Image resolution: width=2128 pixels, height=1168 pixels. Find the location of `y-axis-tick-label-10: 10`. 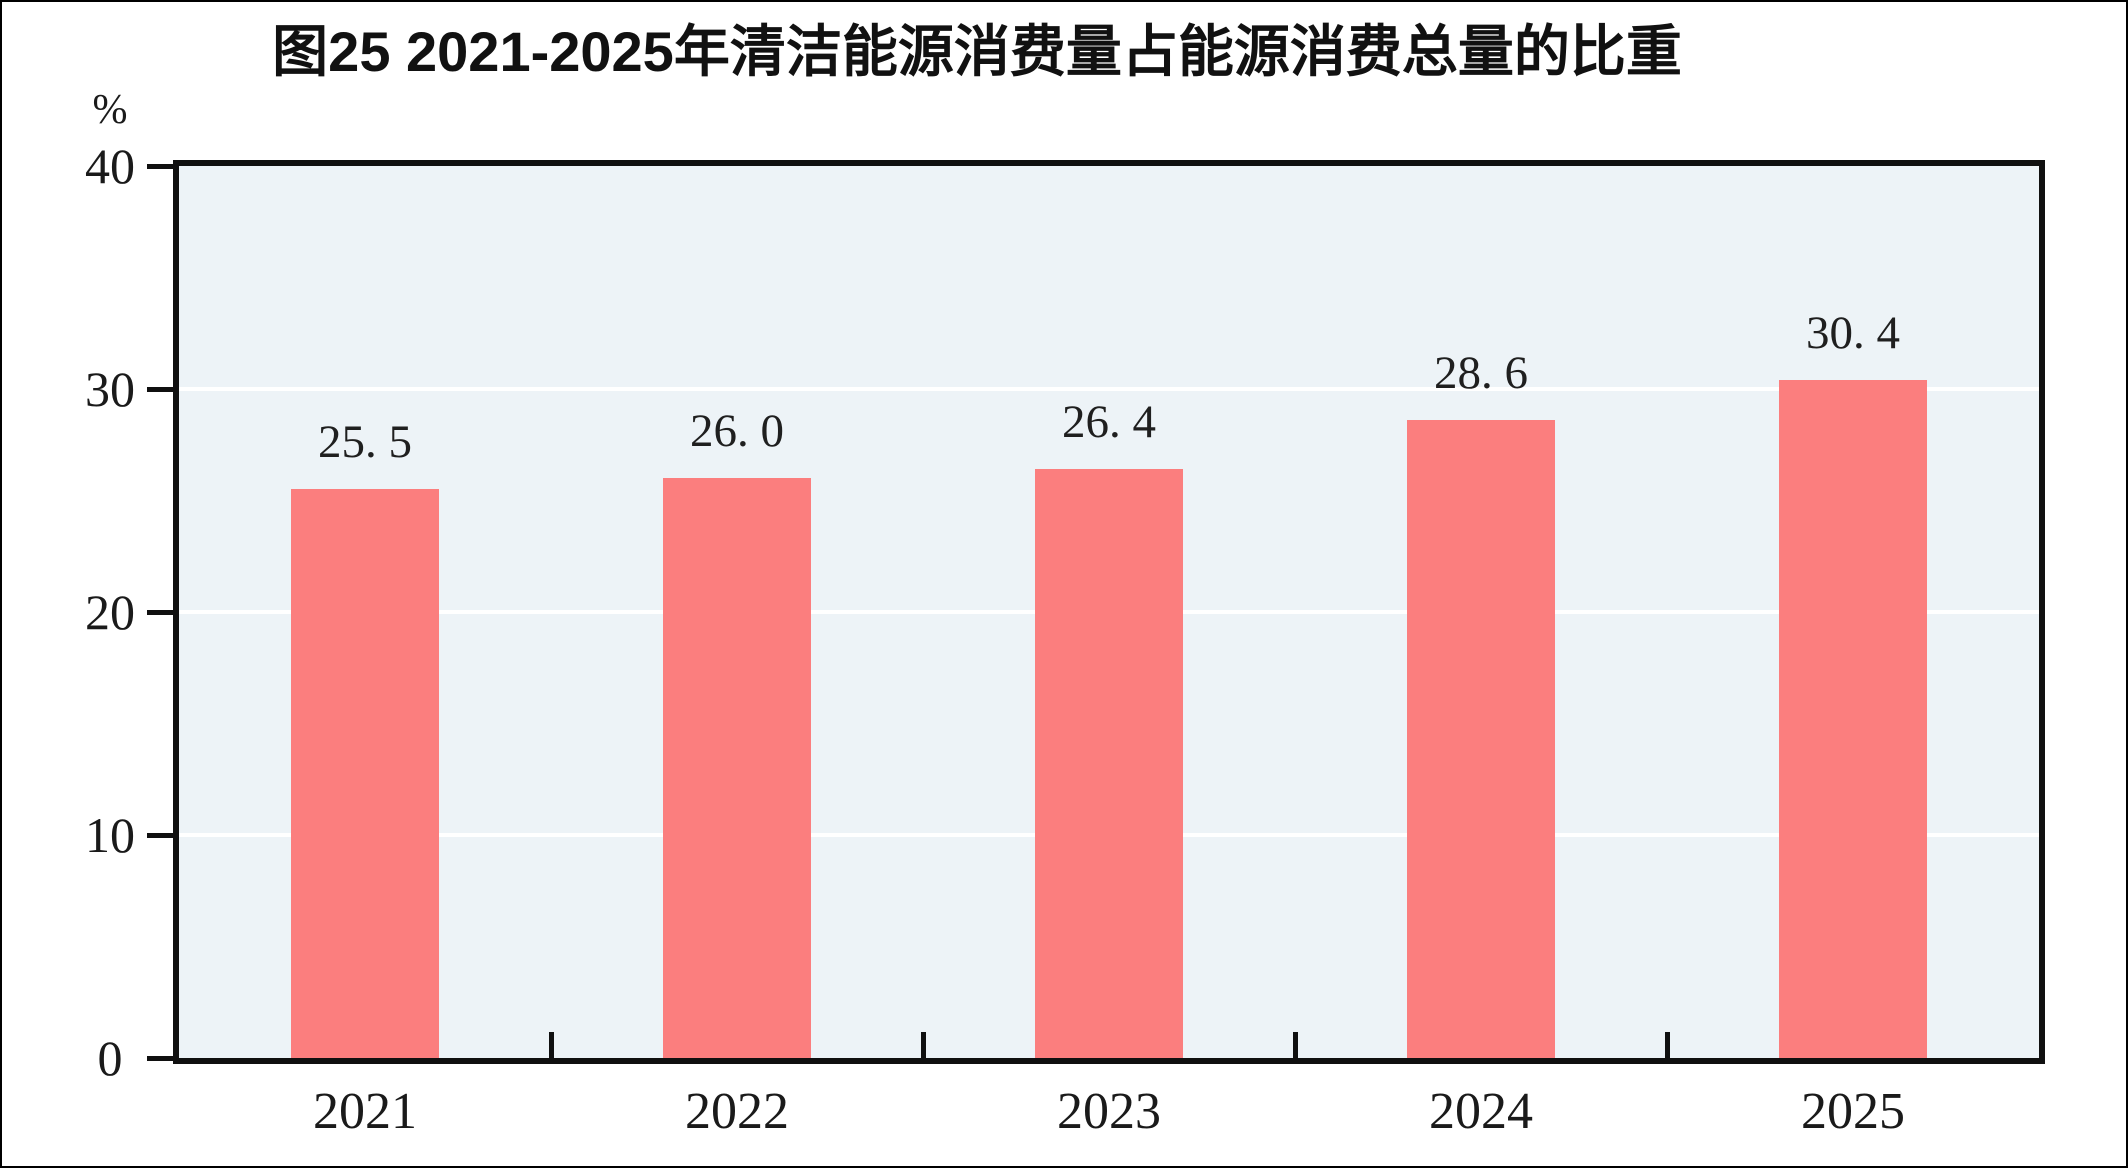

y-axis-tick-label-10: 10 is located at coordinates (110, 835).